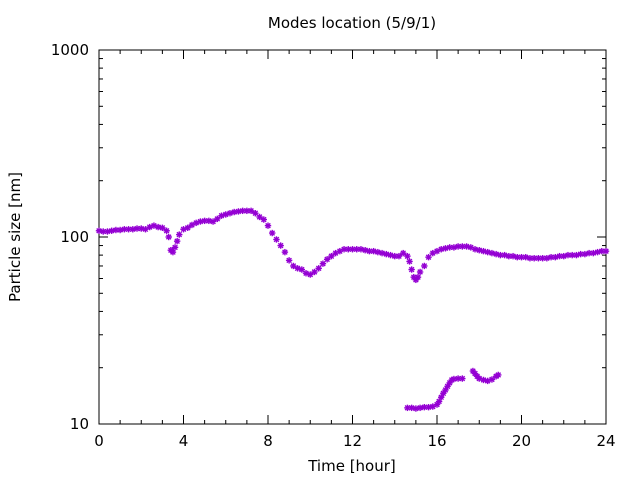  Describe the element at coordinates (352, 23) in the screenshot. I see `chart-title: Modes location (5/9/1)` at that location.